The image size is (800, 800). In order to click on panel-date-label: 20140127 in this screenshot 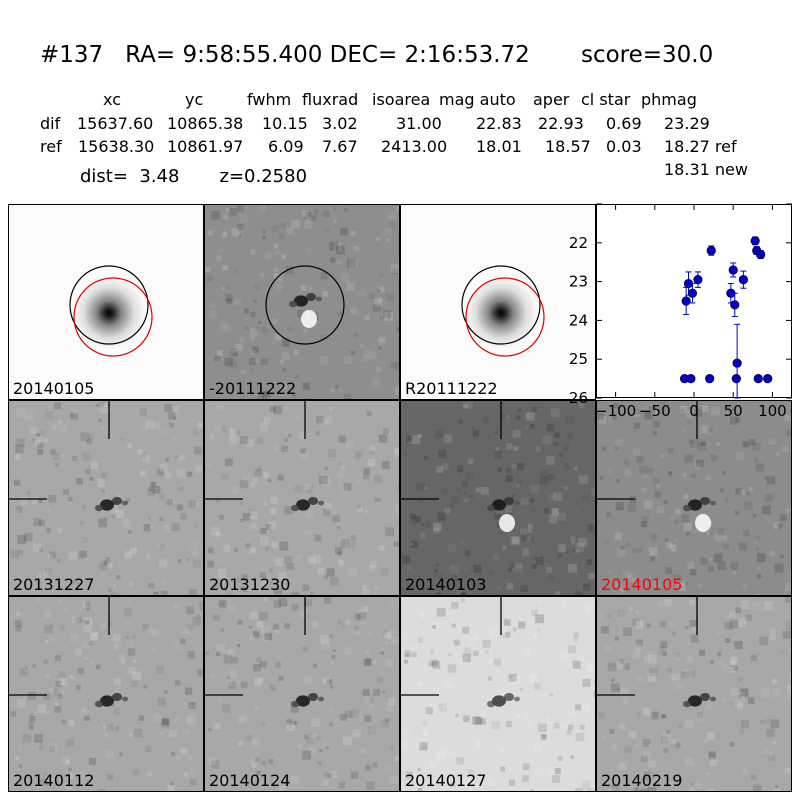, I will do `click(446, 780)`.